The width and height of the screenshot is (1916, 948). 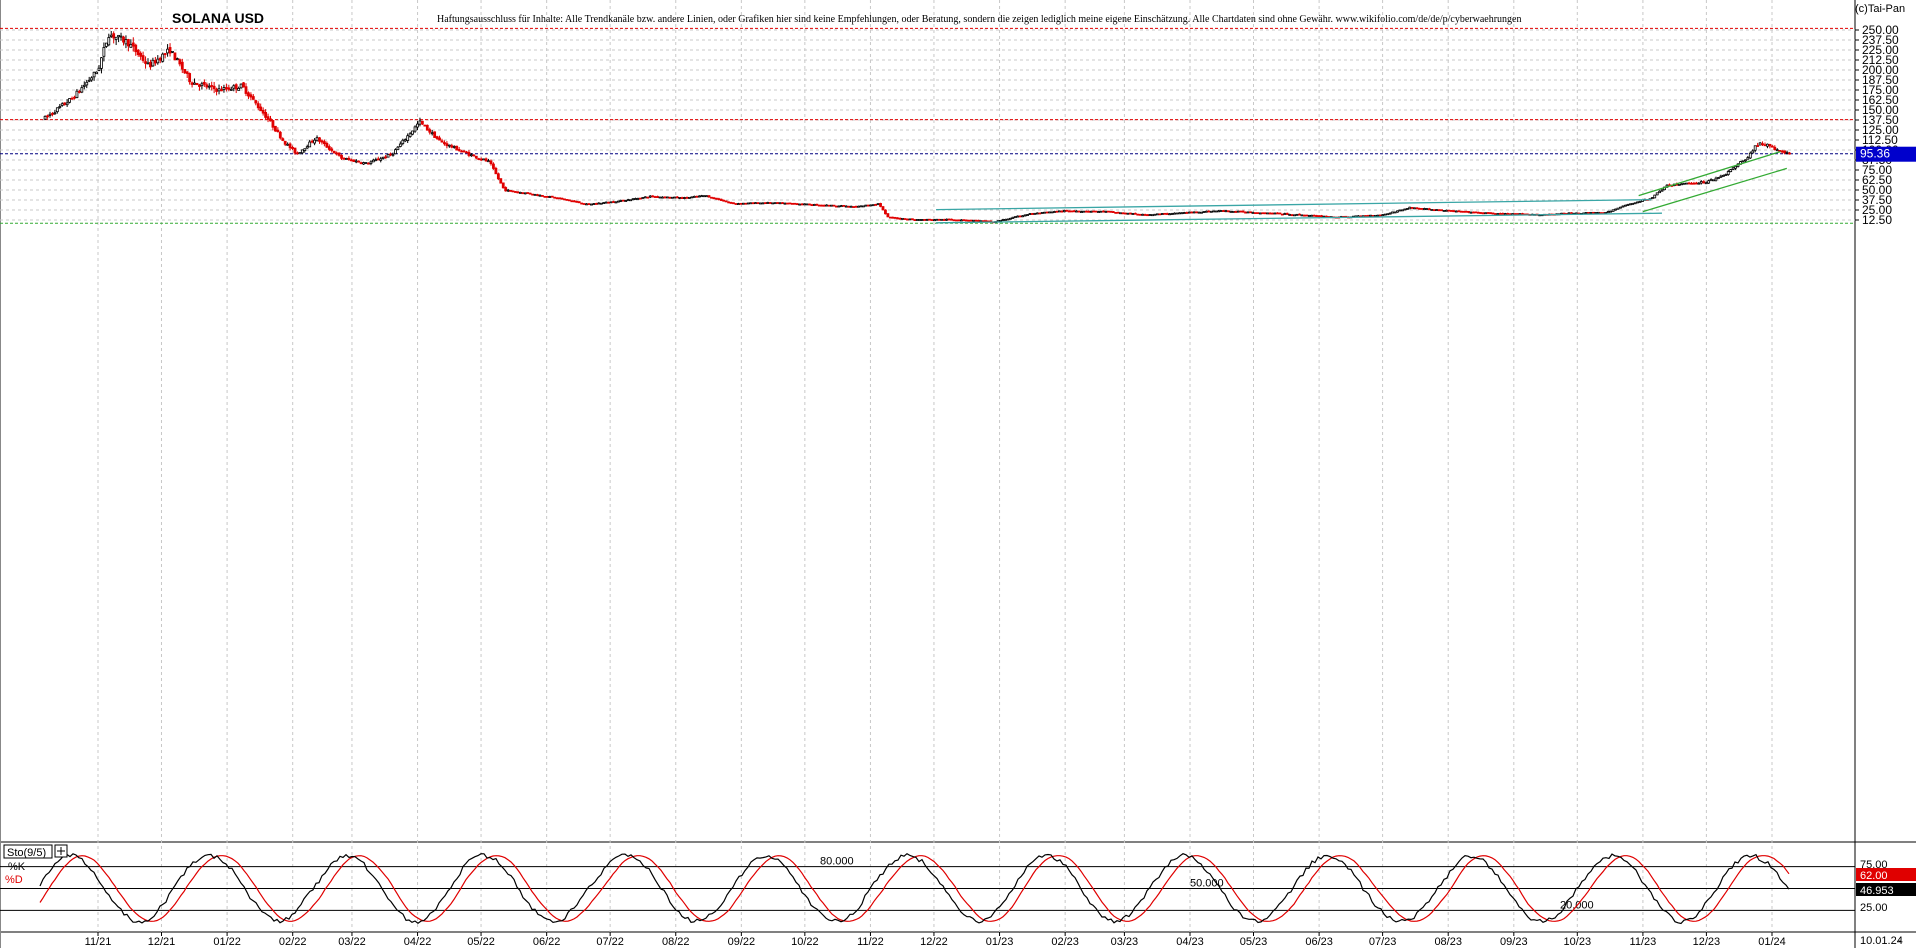 What do you see at coordinates (1880, 100) in the screenshot?
I see `y-tick-label: 162.50` at bounding box center [1880, 100].